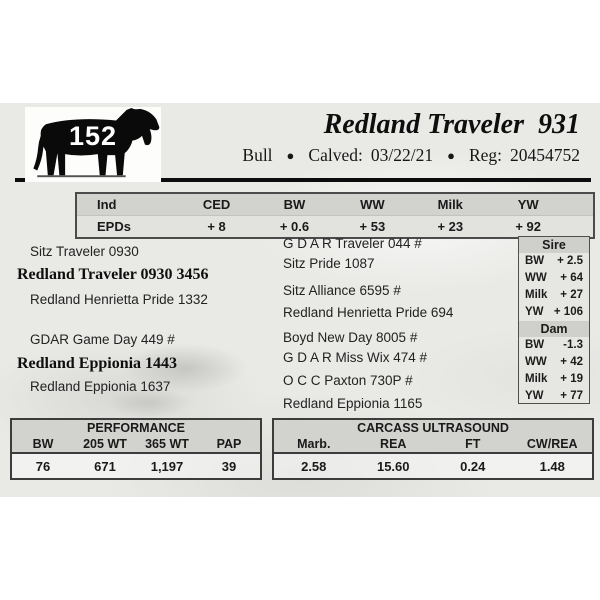 This screenshot has height=600, width=600. What do you see at coordinates (119, 299) in the screenshot?
I see `pedigree-sire-granddam: Redland Henrietta Pride 1332` at bounding box center [119, 299].